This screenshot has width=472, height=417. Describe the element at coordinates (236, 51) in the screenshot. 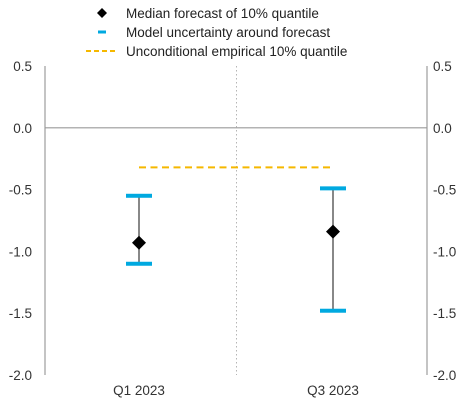

I see `legend-label: Unconditional empirical 10% quantile` at that location.